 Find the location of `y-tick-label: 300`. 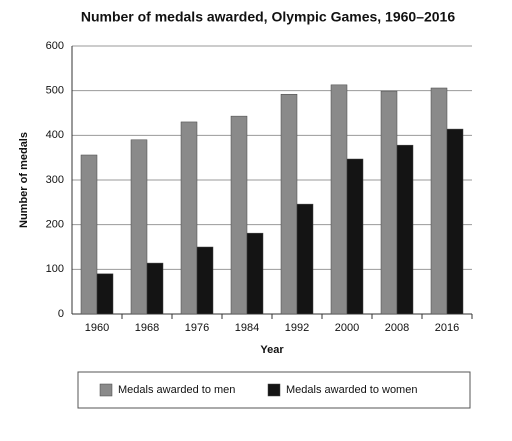

y-tick-label: 300 is located at coordinates (55, 180).